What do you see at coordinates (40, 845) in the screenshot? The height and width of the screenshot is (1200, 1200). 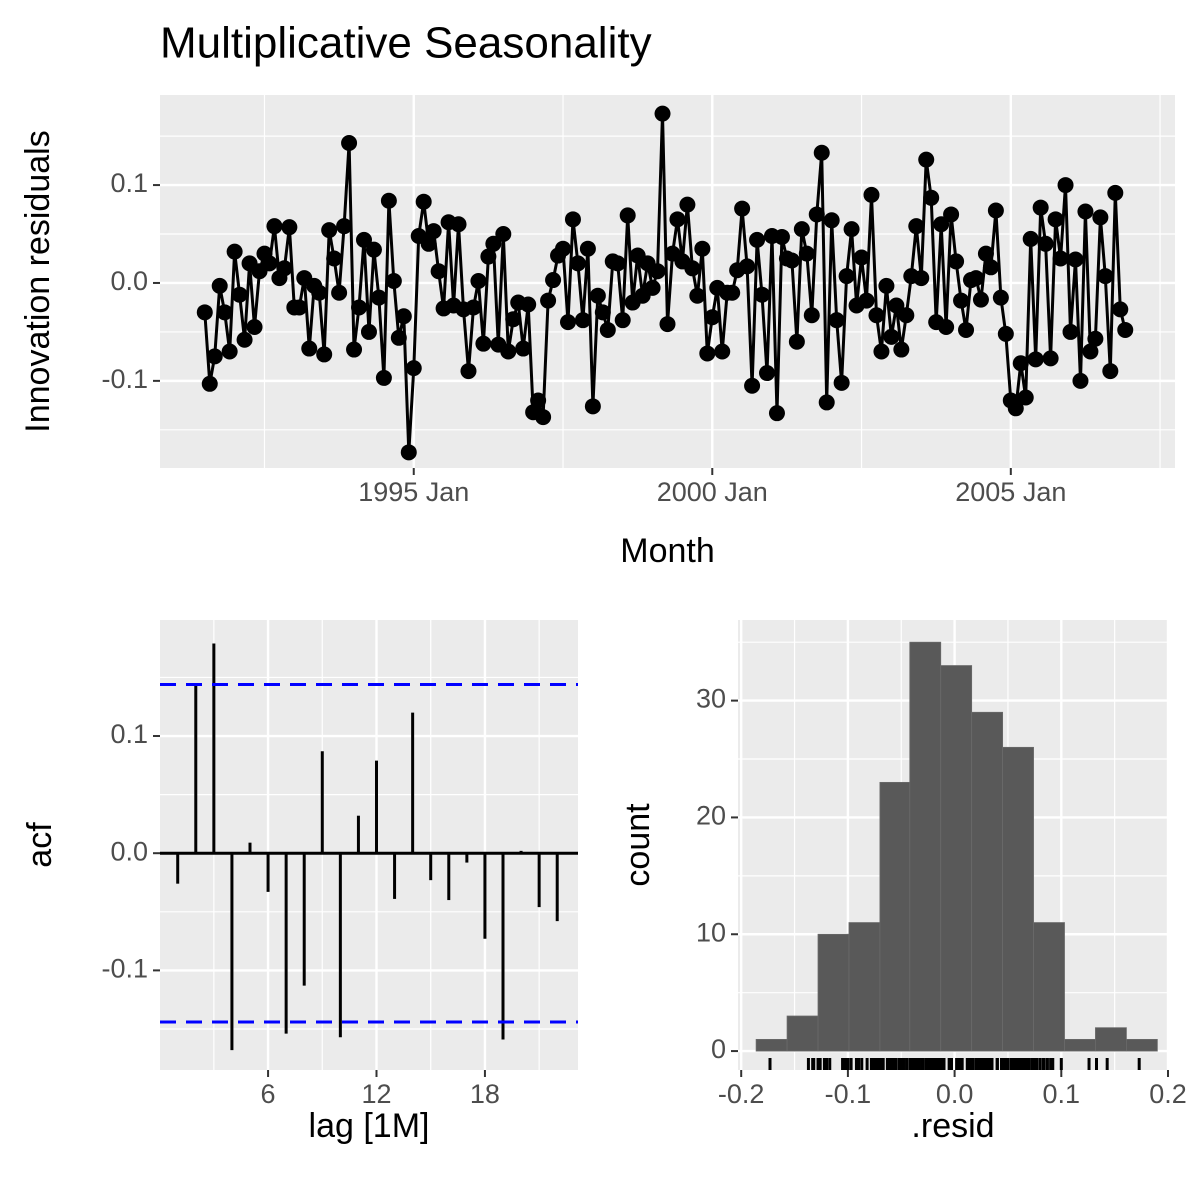 I see `y-axis-label: acf` at bounding box center [40, 845].